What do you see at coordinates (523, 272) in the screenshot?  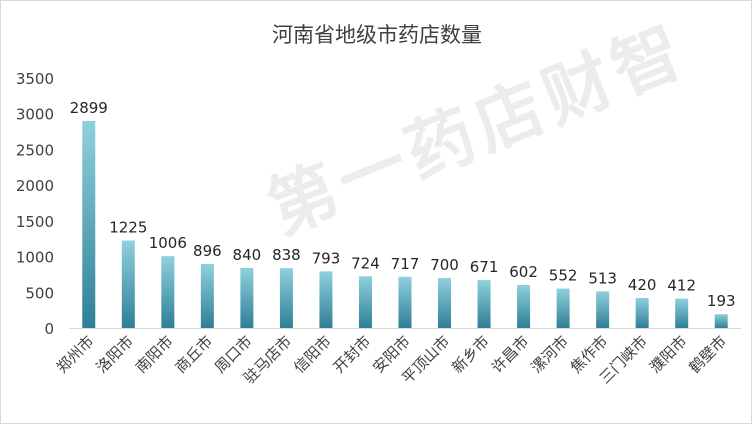 I see `bar-value-label: 602` at bounding box center [523, 272].